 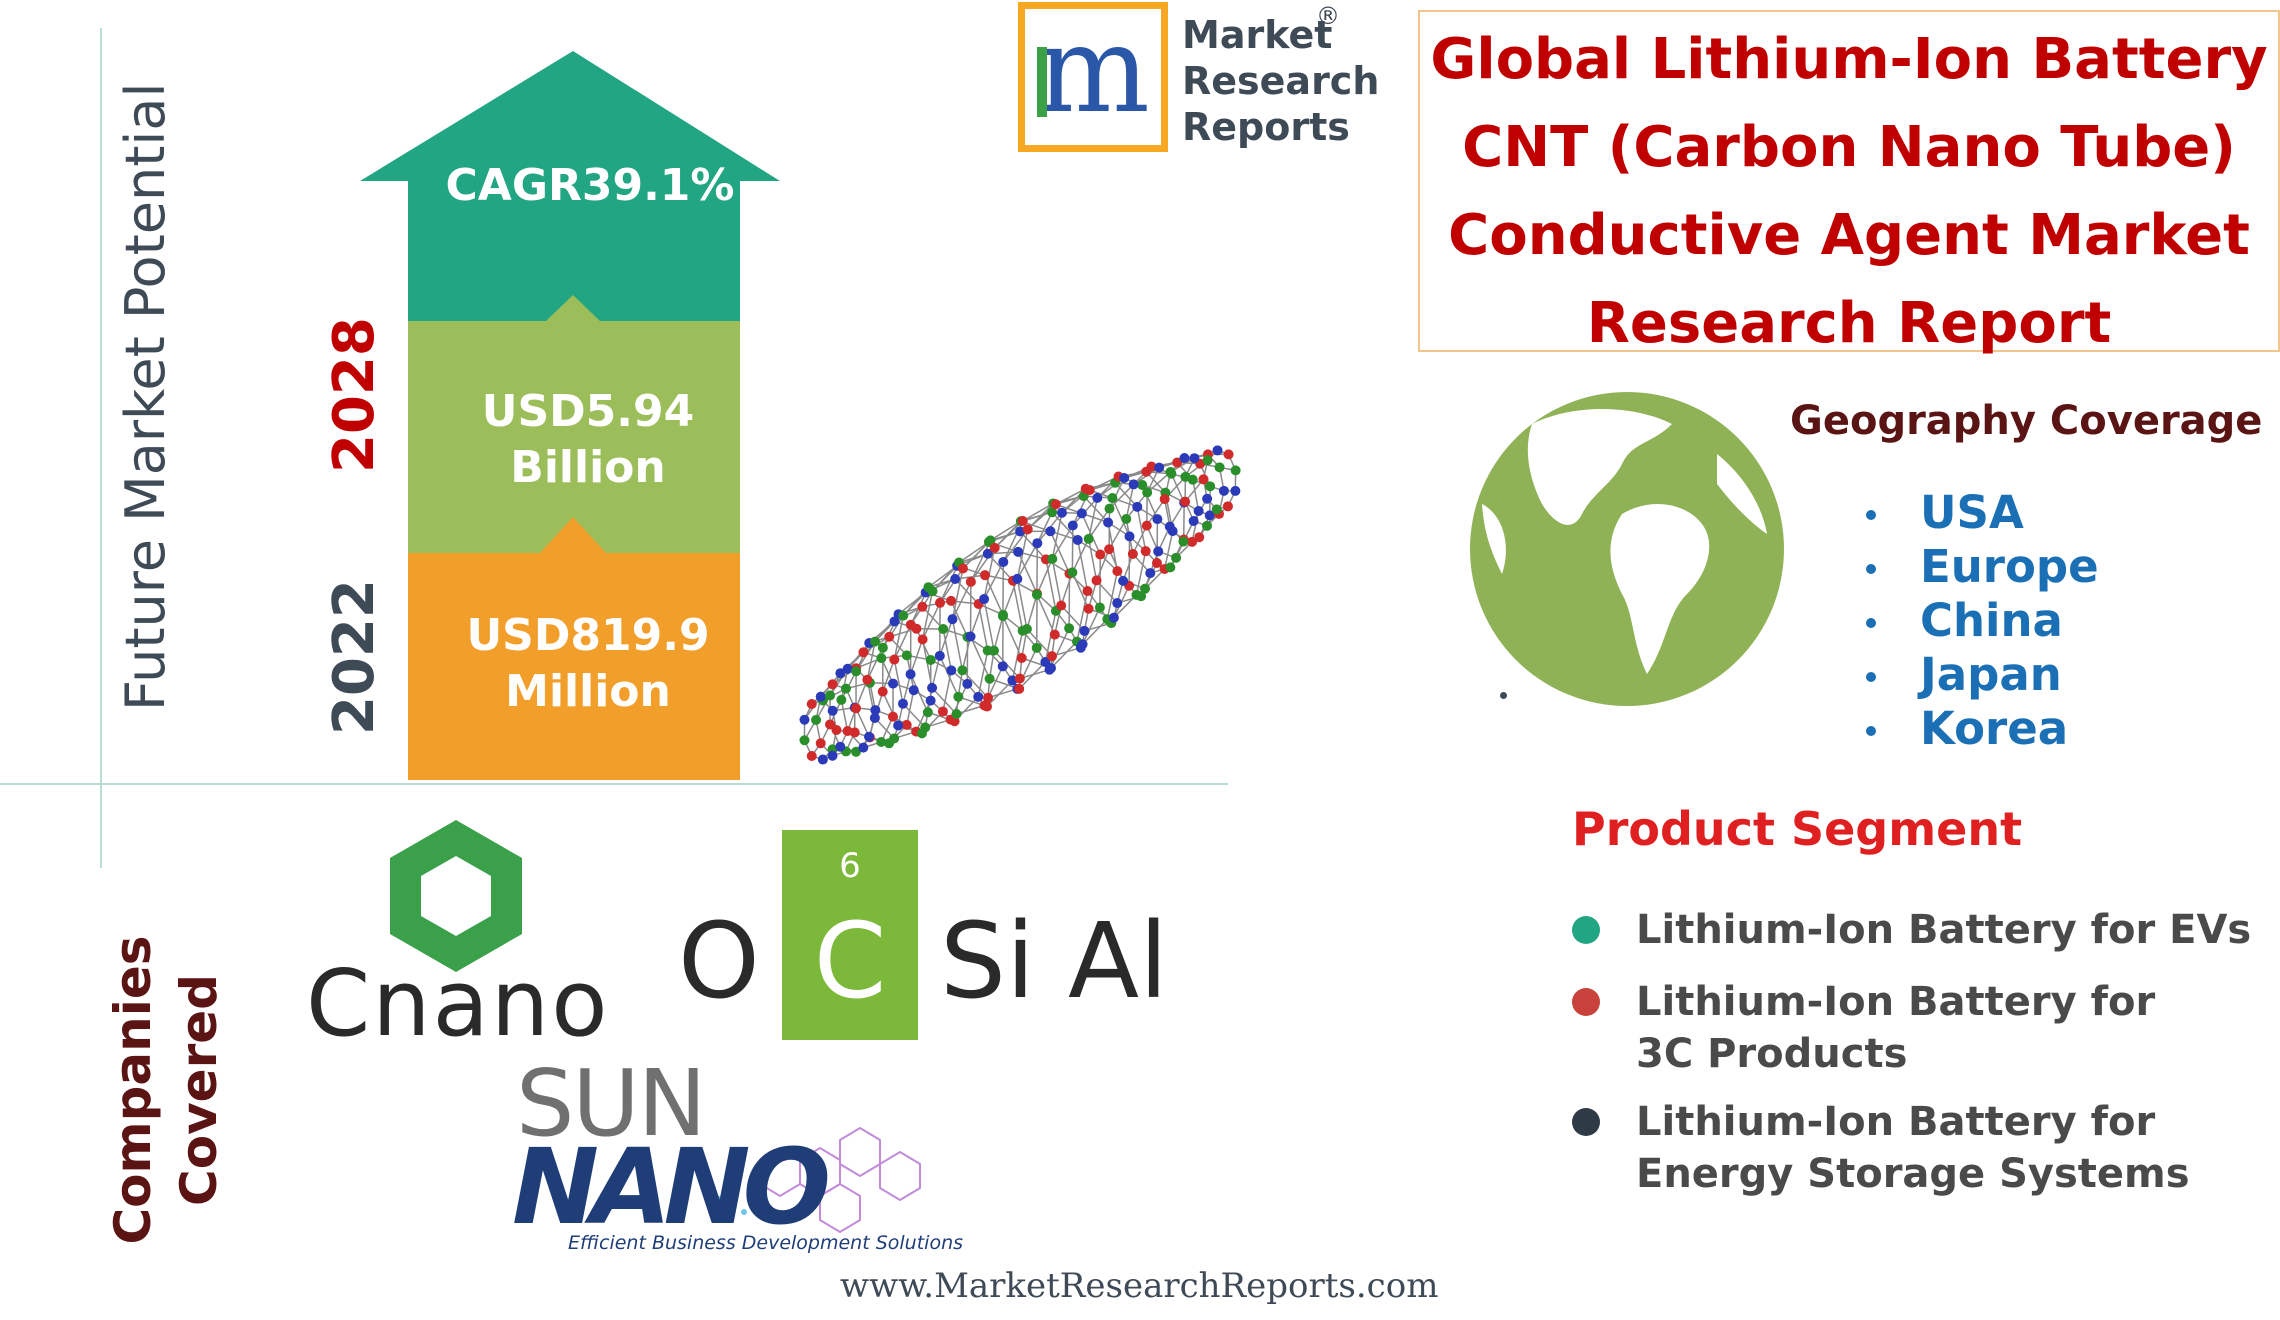 I want to click on cnano-logo-text: Cnano, so click(x=458, y=1003).